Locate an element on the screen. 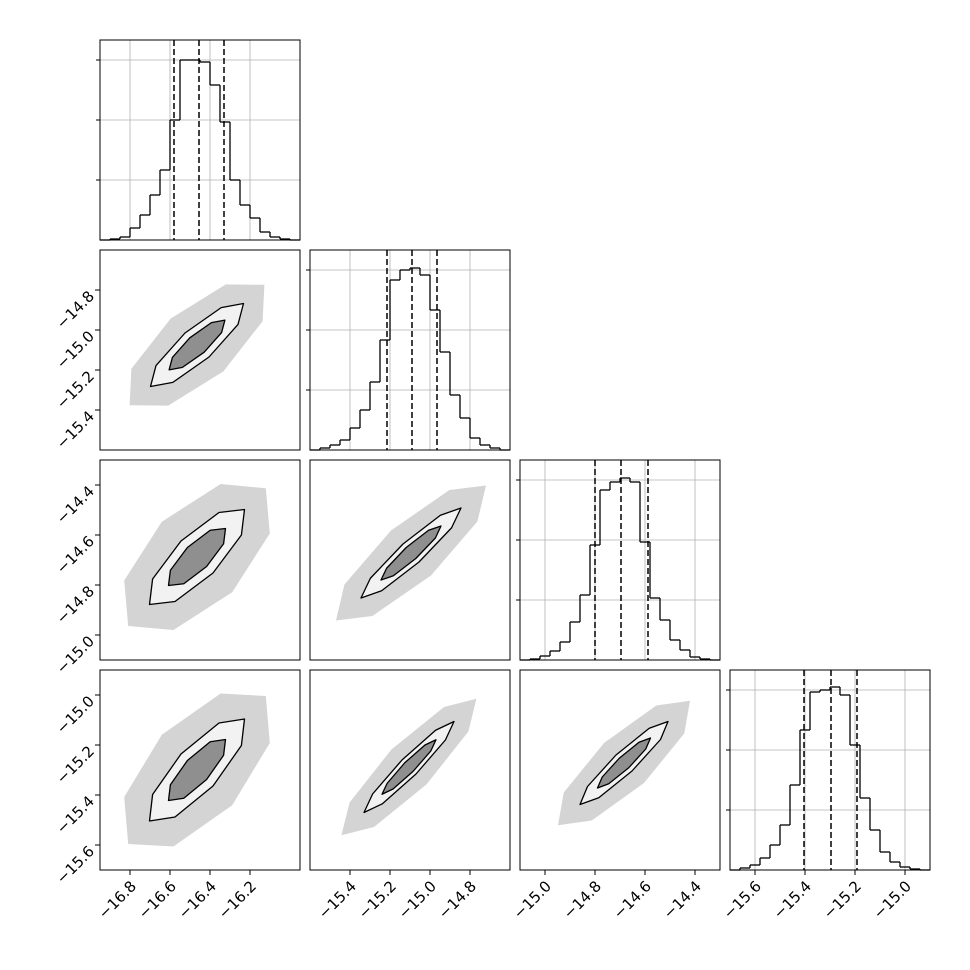 The width and height of the screenshot is (970, 970). x-tick-label: −14.6 is located at coordinates (632, 899).